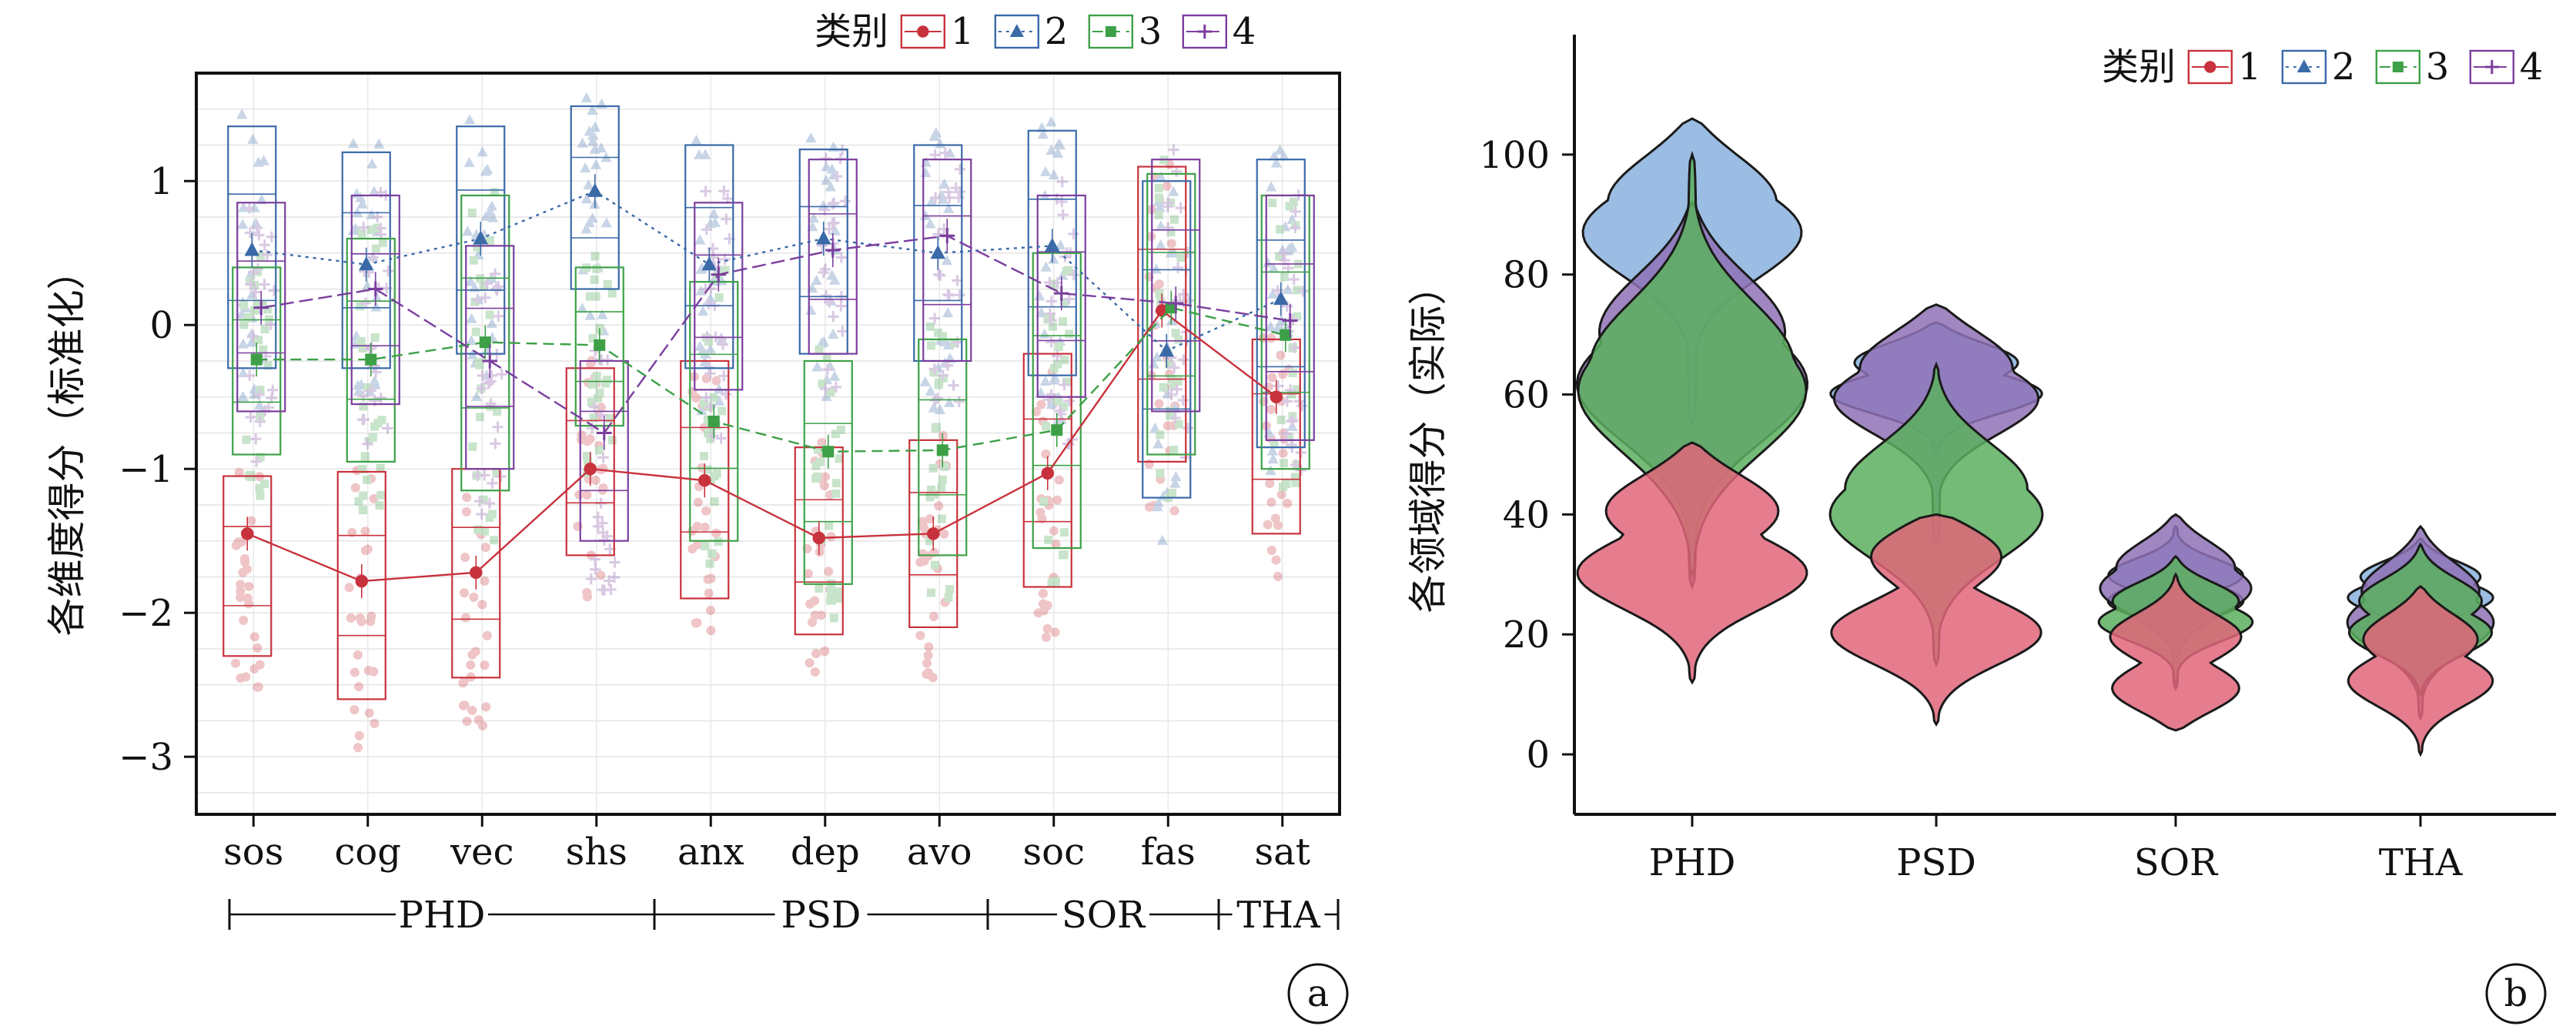 The height and width of the screenshot is (1026, 2576). What do you see at coordinates (819, 541) in the screenshot?
I see `box-1-dep` at bounding box center [819, 541].